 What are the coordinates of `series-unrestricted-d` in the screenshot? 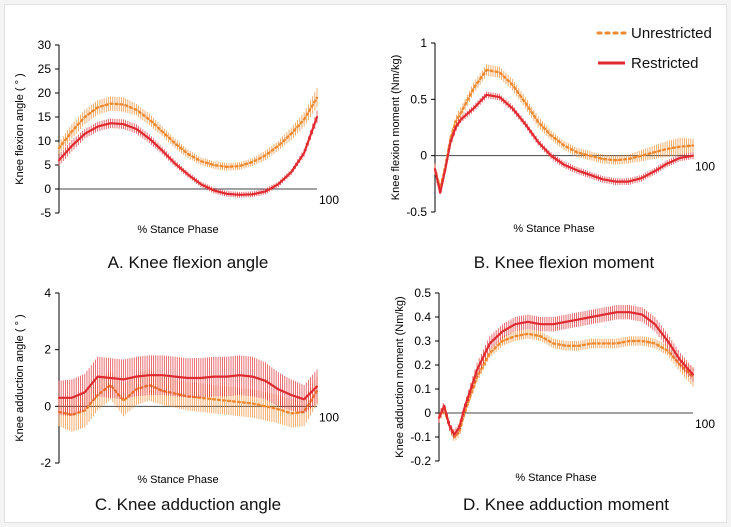 It's located at (566, 385).